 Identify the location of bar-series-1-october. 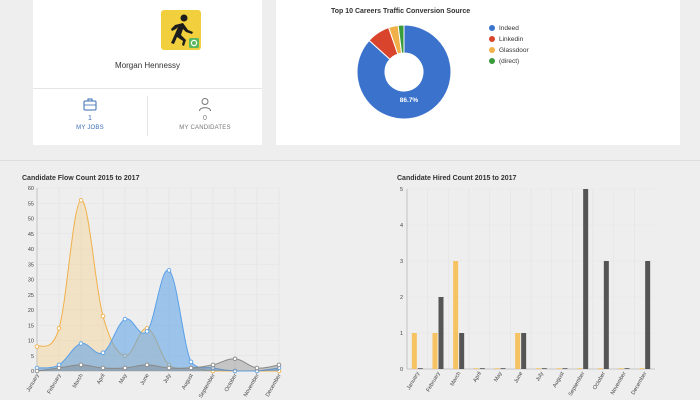
(606, 315).